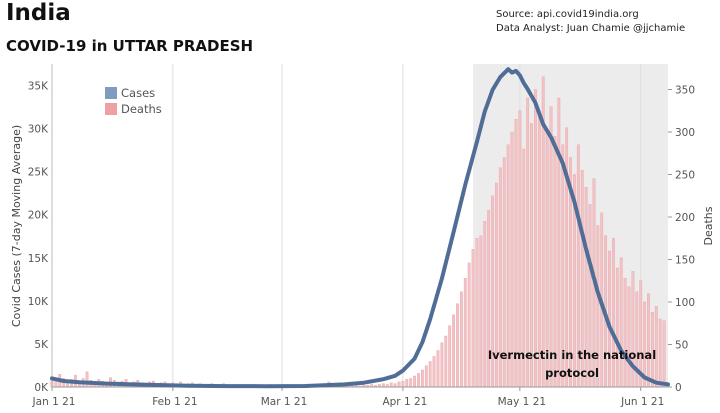  What do you see at coordinates (38, 130) in the screenshot?
I see `left-tick-label: 30K` at bounding box center [38, 130].